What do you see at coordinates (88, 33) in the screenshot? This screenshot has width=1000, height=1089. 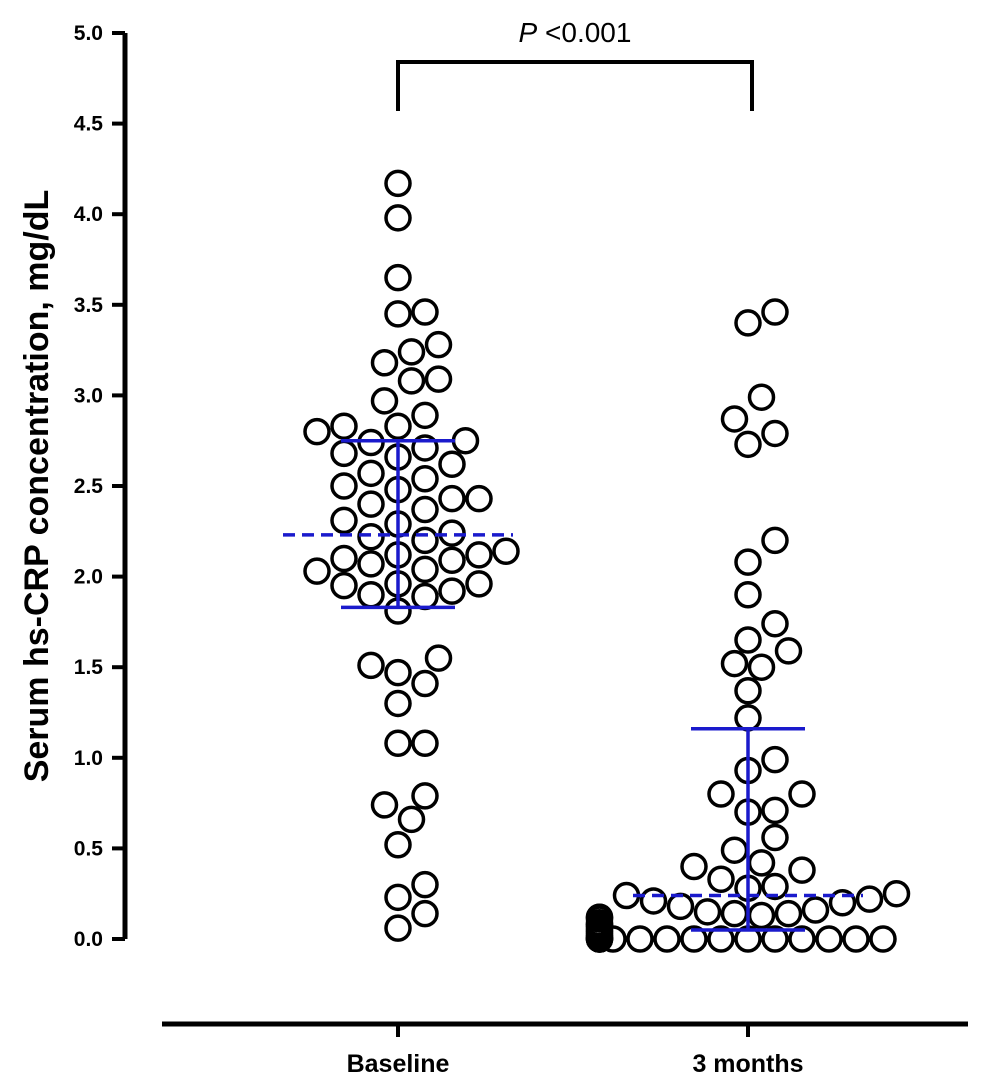 I see `y-tick-label: 5.0` at bounding box center [88, 33].